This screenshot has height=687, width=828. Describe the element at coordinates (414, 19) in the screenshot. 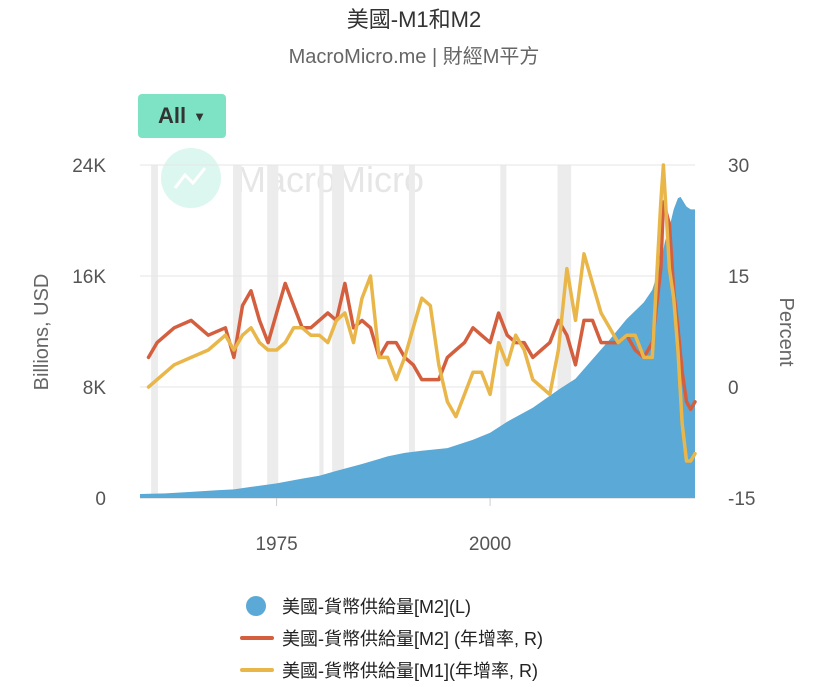

I see `chart-title: 美國-M1和M2` at that location.